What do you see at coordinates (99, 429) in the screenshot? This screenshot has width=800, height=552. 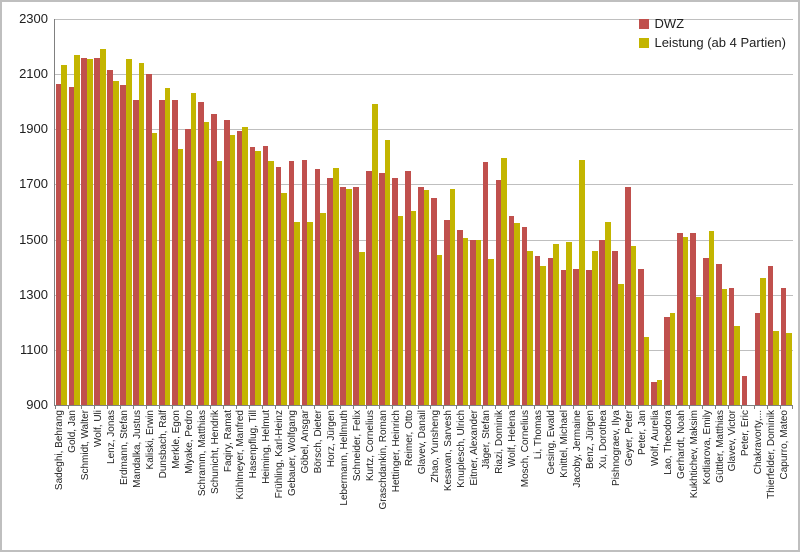 I see `category-label: Wolf, Uli` at bounding box center [99, 429].